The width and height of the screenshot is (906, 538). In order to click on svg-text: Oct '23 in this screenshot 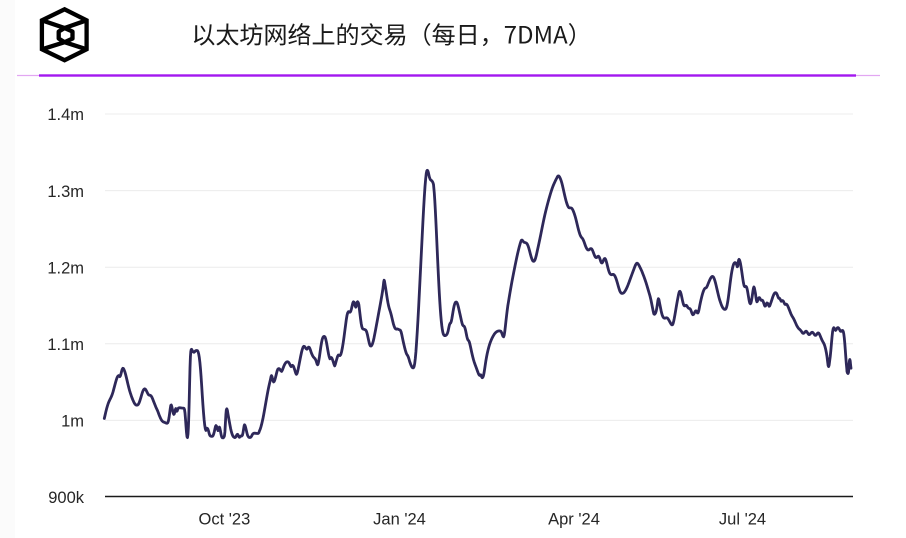, I will do `click(225, 519)`.